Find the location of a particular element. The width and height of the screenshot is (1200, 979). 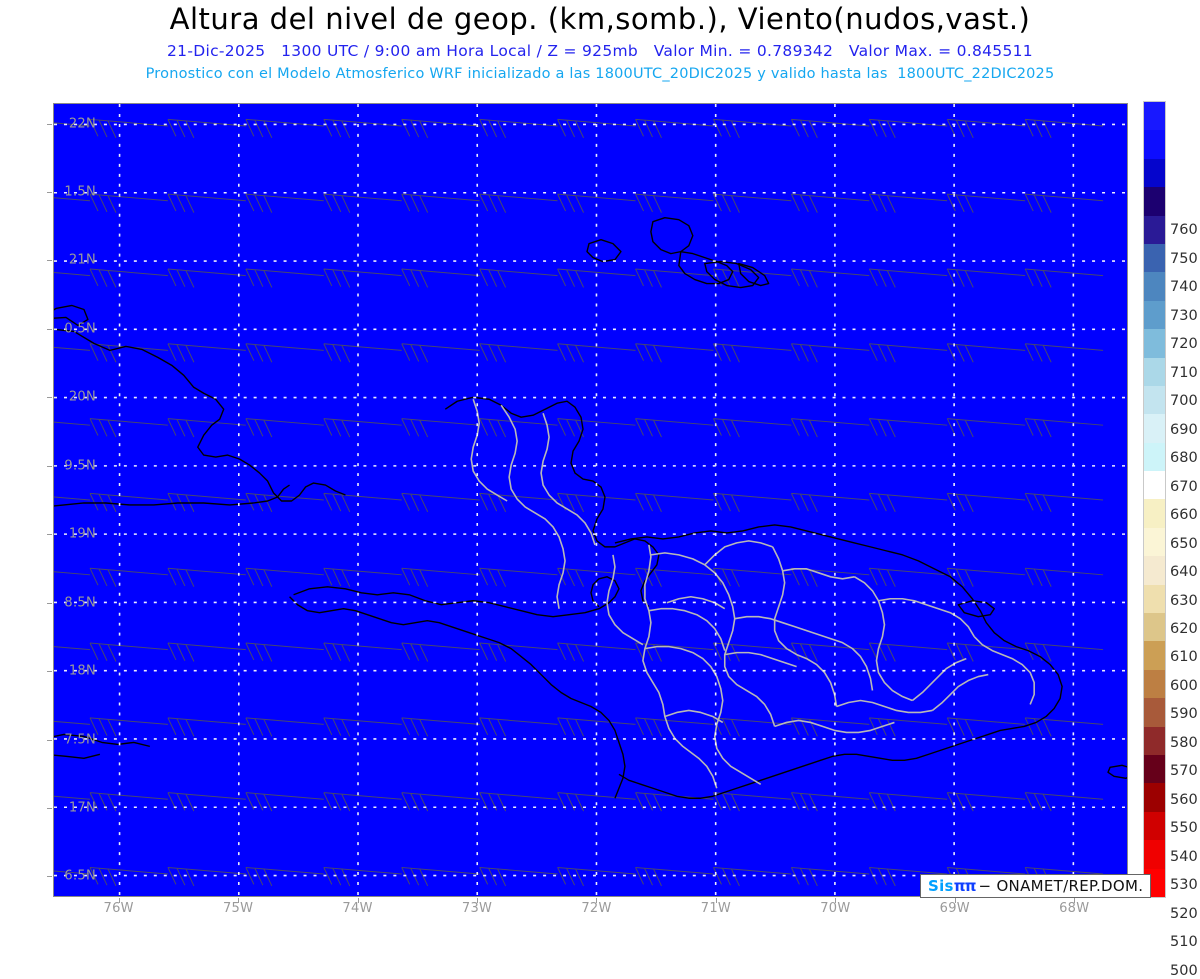

colorbar is located at coordinates (1154, 499).